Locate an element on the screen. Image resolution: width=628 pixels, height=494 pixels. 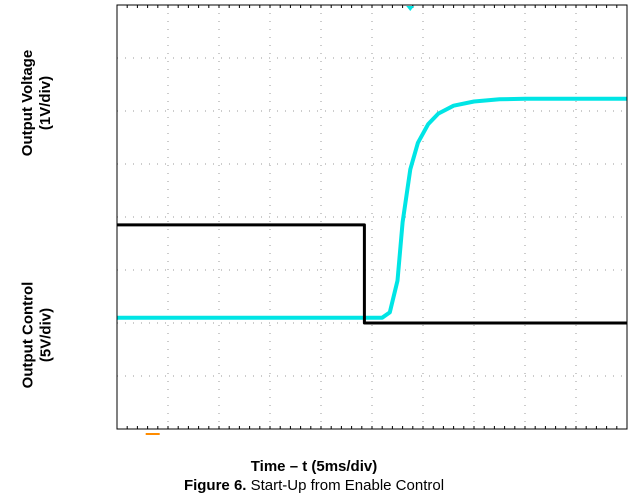
y-label-output-control-line2: (5V/div) is located at coordinates (45, 335).